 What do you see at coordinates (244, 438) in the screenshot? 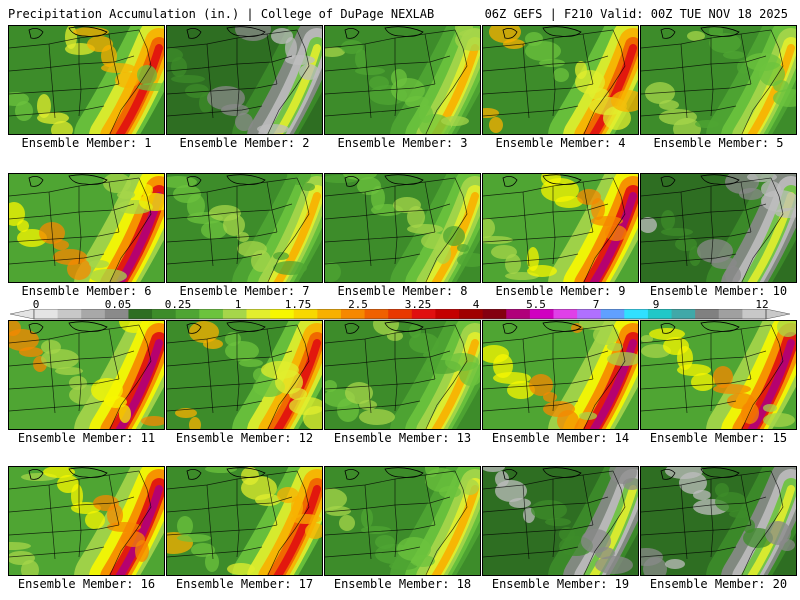
I see `ensemble-member-label: Ensemble Member: 12` at bounding box center [244, 438].